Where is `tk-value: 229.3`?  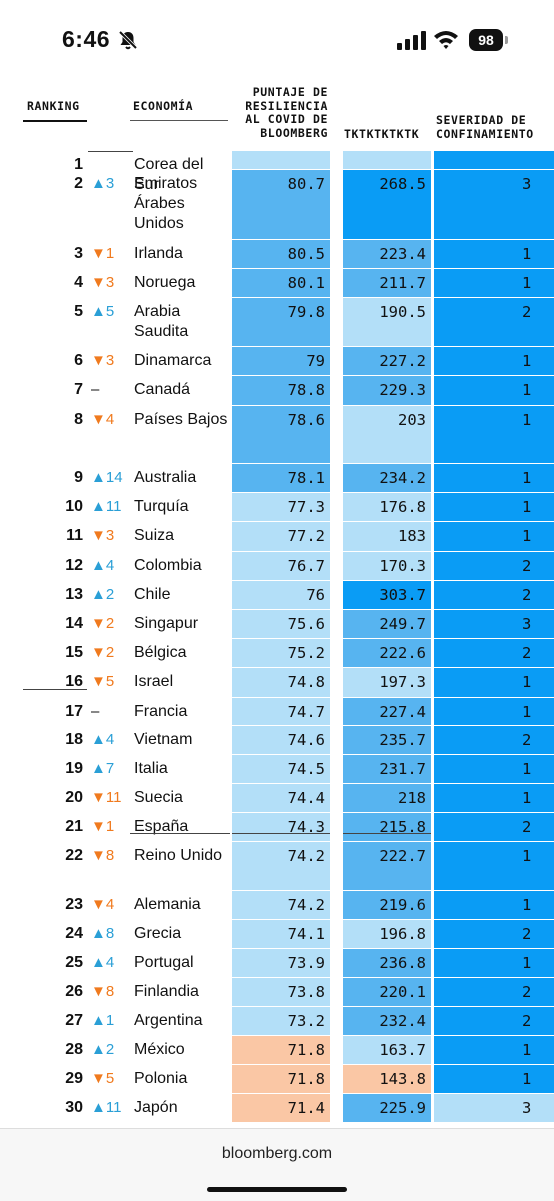 tk-value: 229.3 is located at coordinates (402, 390).